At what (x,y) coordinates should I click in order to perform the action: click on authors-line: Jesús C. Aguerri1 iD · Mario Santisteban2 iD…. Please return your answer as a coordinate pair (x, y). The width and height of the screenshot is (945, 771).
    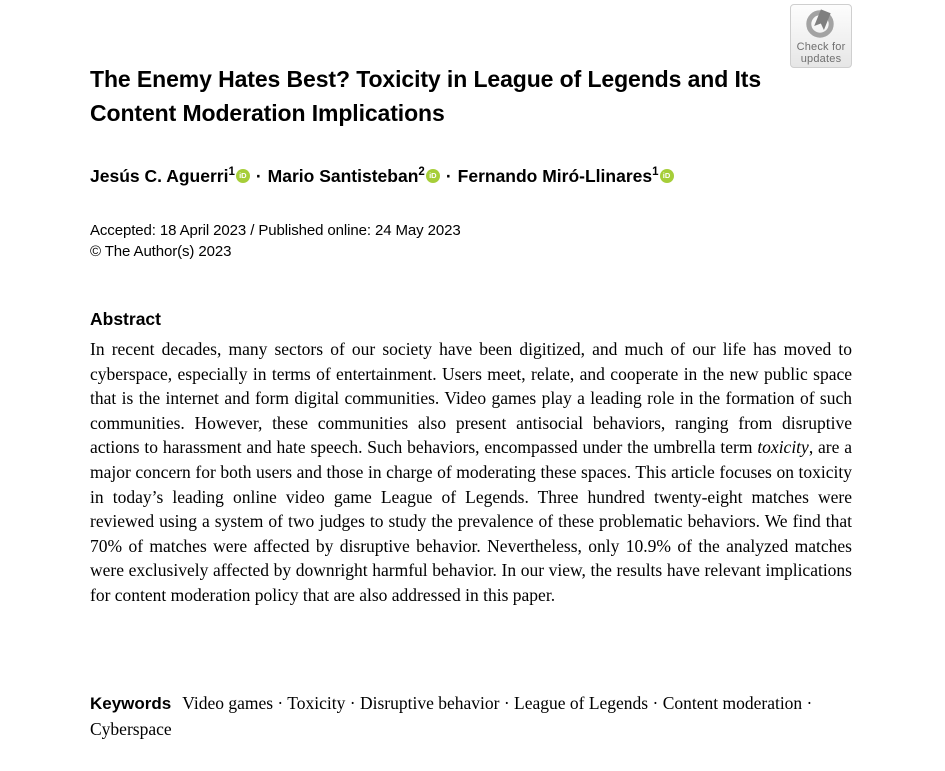
    Looking at the image, I should click on (471, 174).